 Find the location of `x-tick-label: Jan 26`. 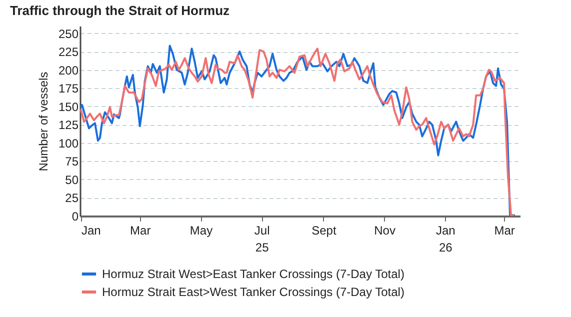

x-tick-label: Jan 26 is located at coordinates (446, 239).